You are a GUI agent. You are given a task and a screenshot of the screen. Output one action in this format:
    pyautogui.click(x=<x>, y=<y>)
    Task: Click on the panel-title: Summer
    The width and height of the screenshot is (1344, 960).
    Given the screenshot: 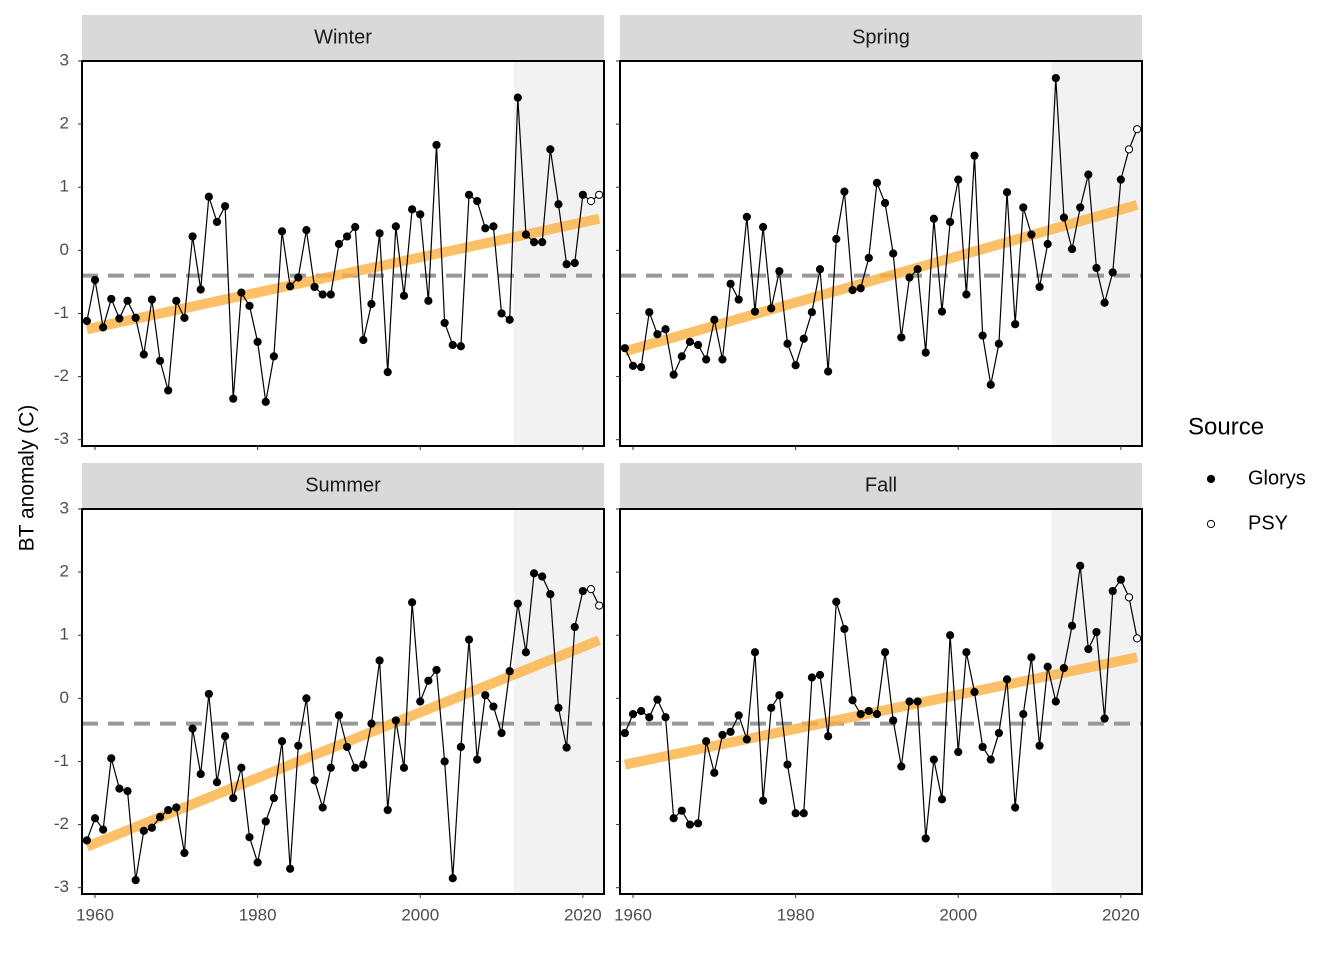 What is the action you would take?
    pyautogui.click(x=343, y=485)
    